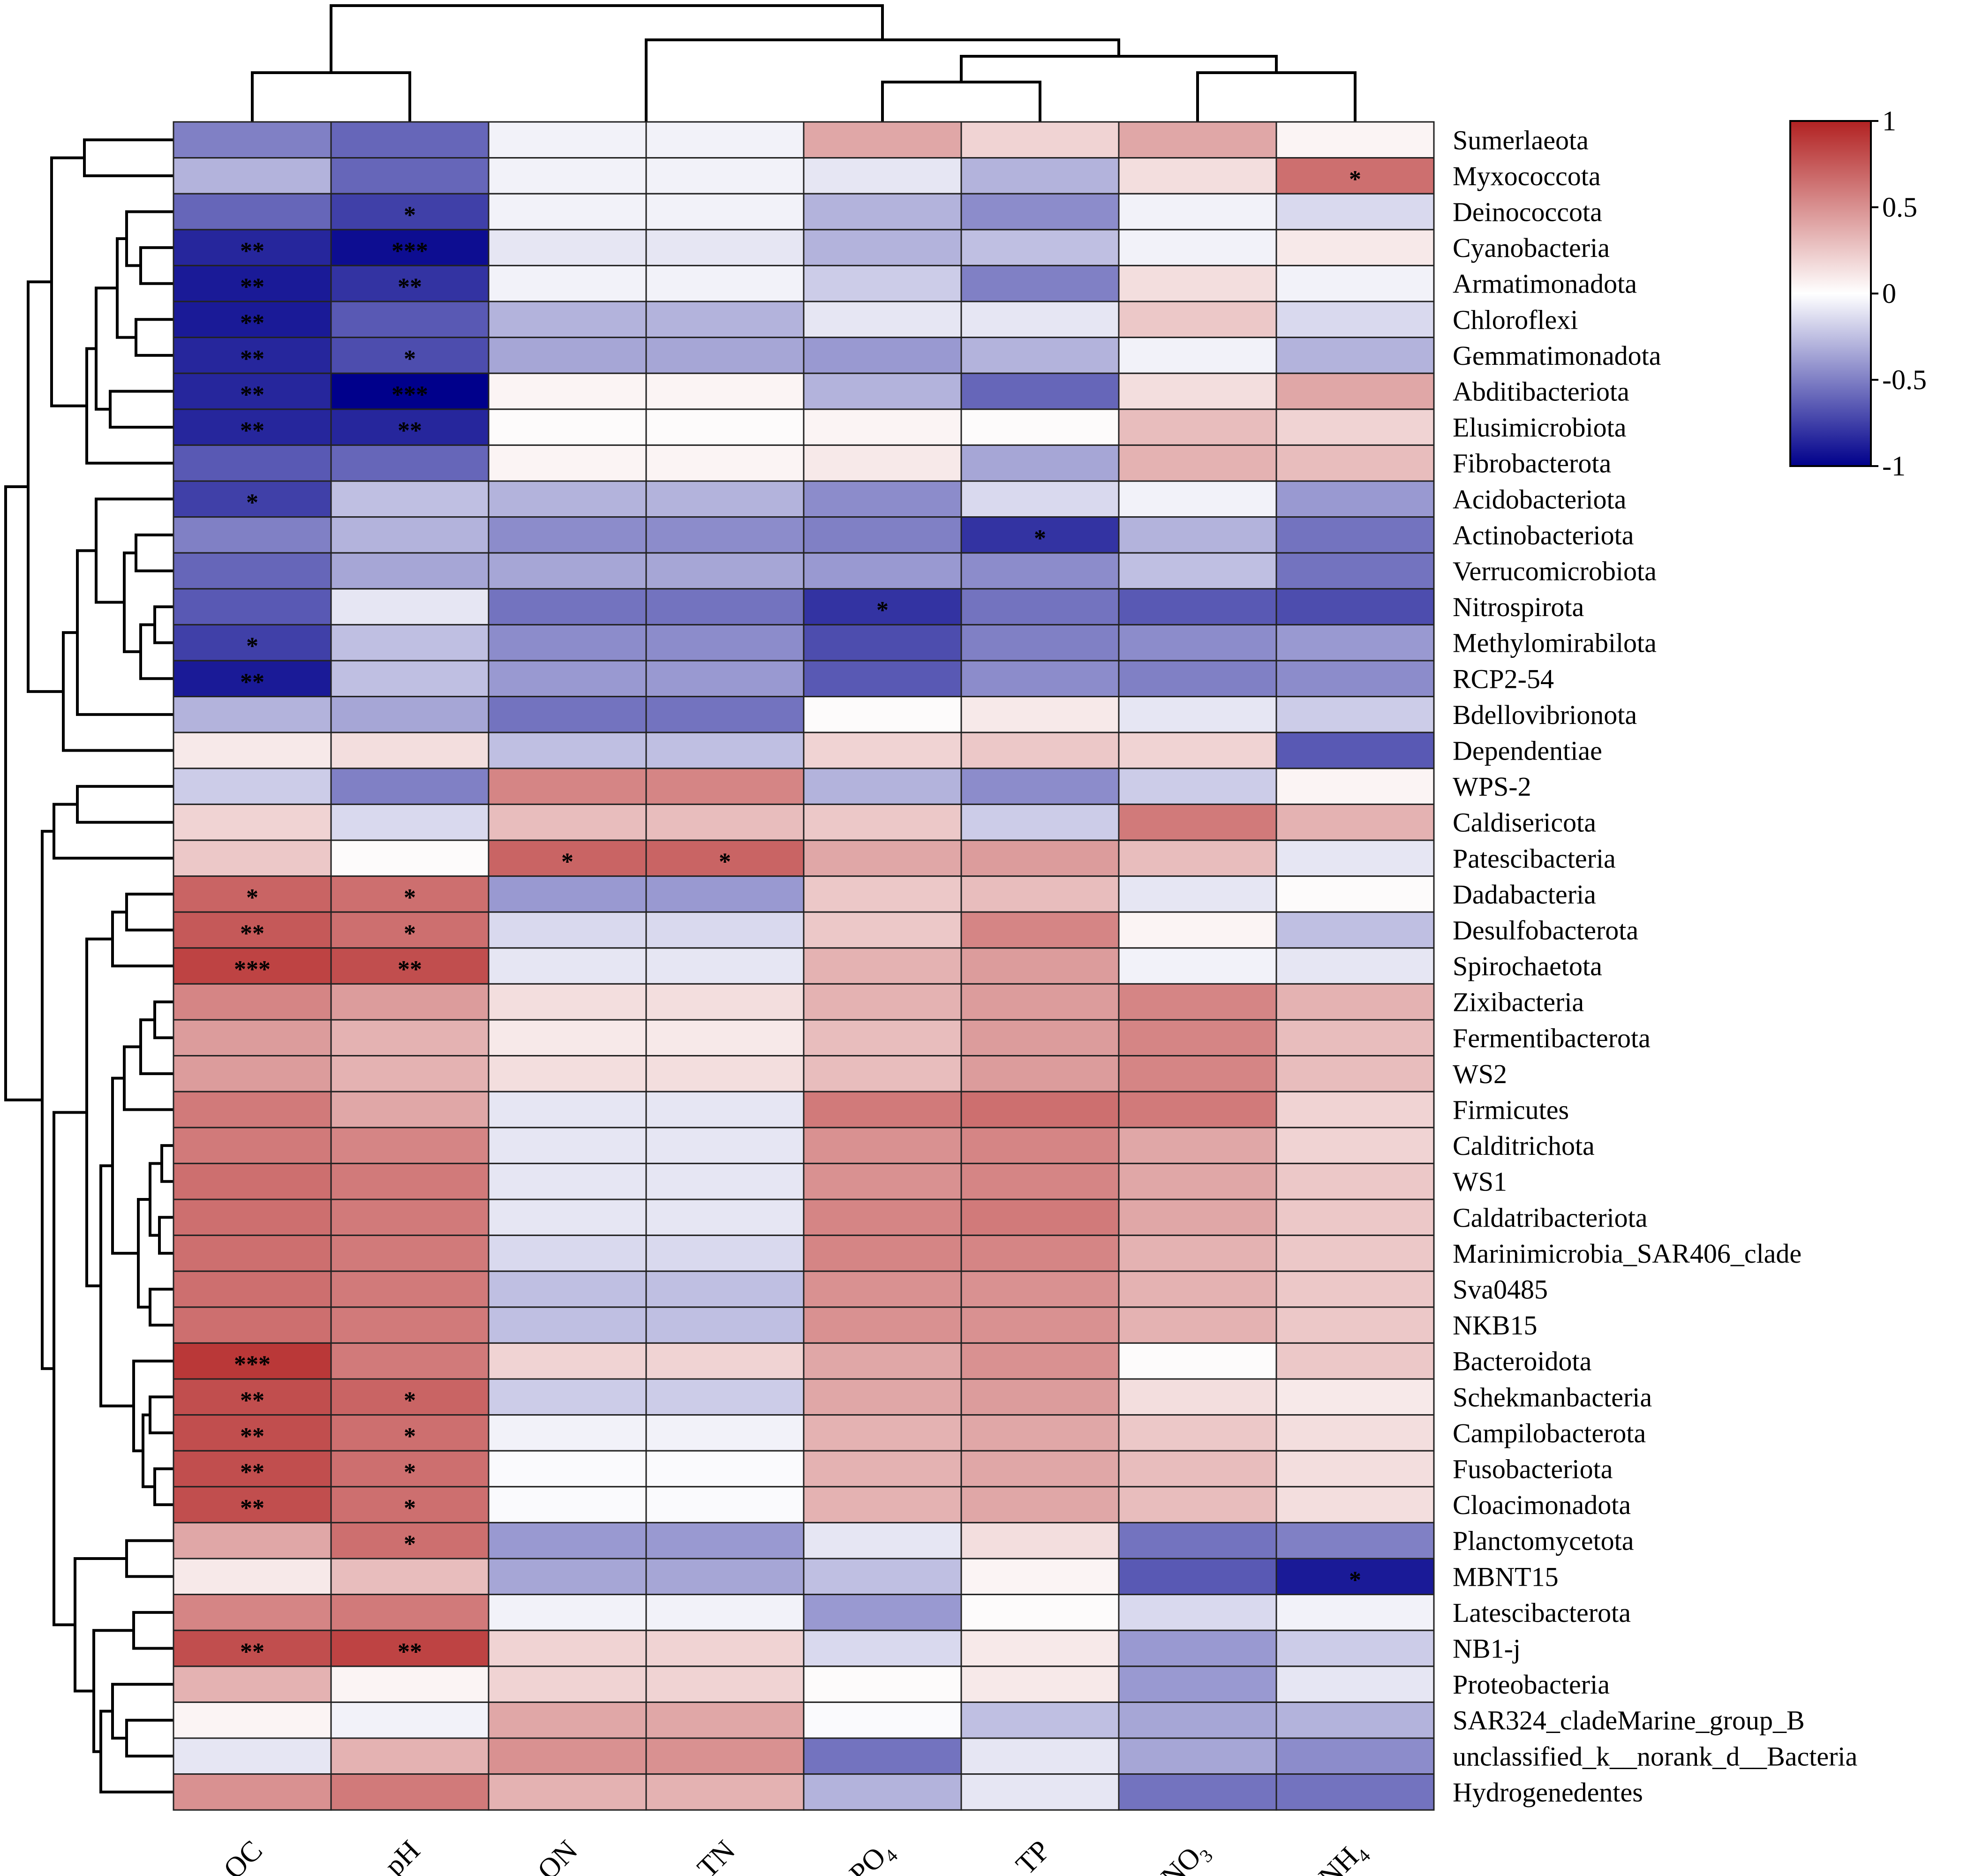 This screenshot has height=1876, width=1975. I want to click on row-label: Planctomycetota, so click(1544, 1541).